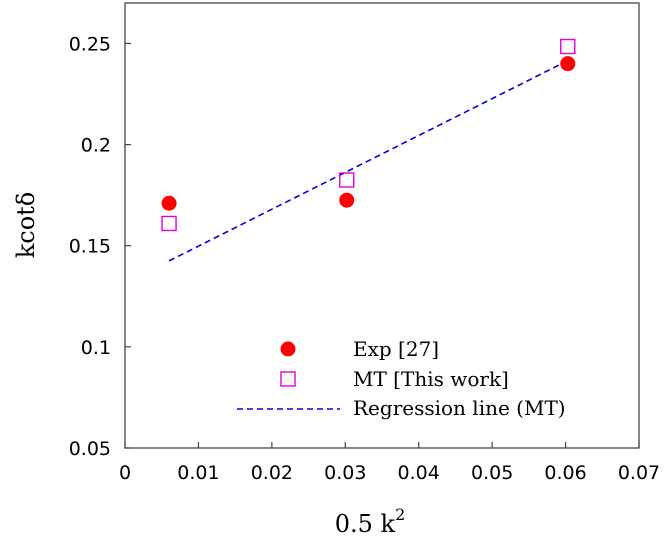  I want to click on x-tick-label: 0.04, so click(419, 473).